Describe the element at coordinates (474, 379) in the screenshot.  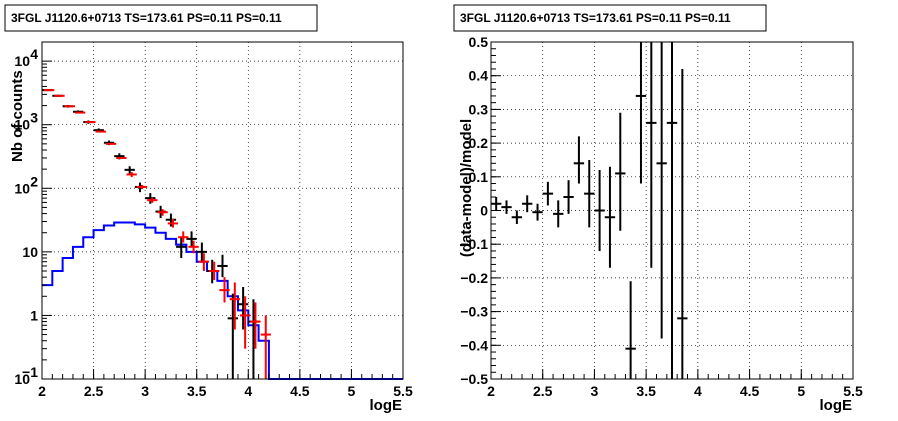
I see `right-y-tick-label: −0.5` at that location.